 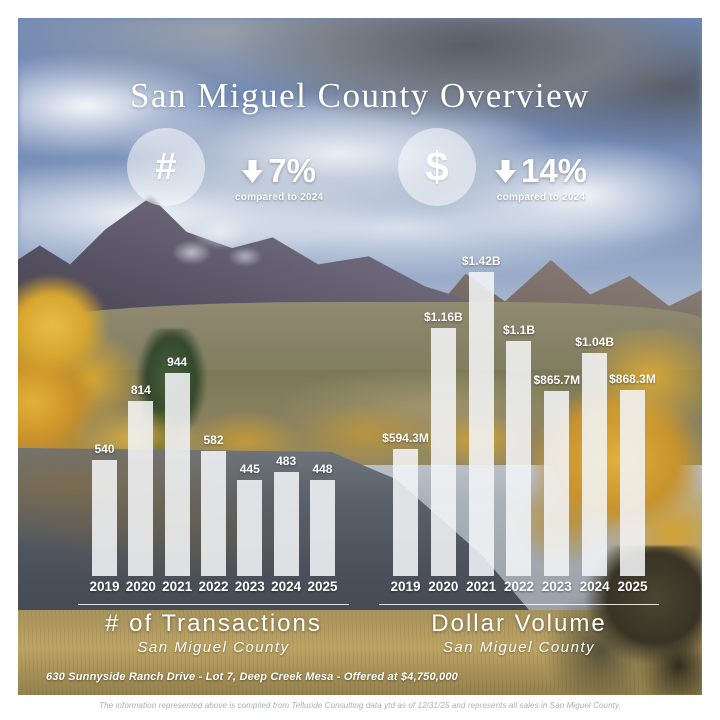 I want to click on bar-value-label: $594.3M, so click(x=405, y=437).